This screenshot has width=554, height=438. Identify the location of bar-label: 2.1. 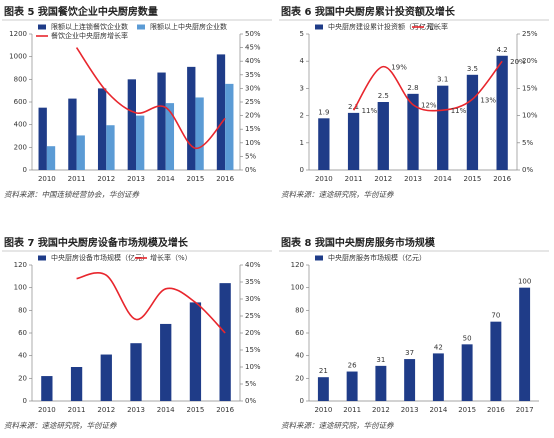
(353, 107).